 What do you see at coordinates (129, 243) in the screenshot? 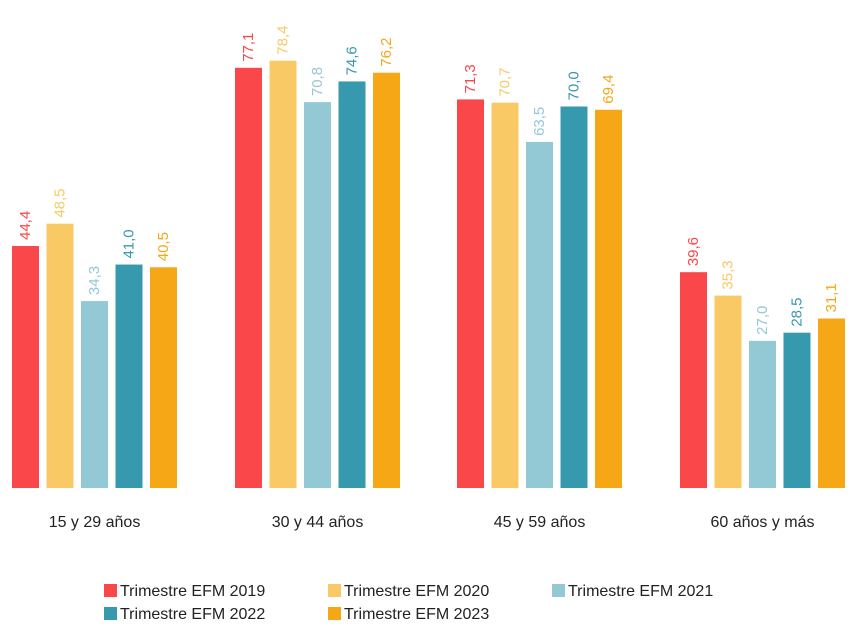
I see `value-label-0-3: 41,0` at bounding box center [129, 243].